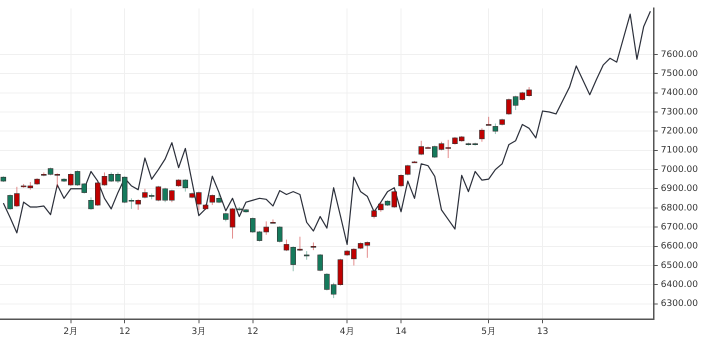  What do you see at coordinates (679, 131) in the screenshot?
I see `y-tick-label: 7200.00` at bounding box center [679, 131].